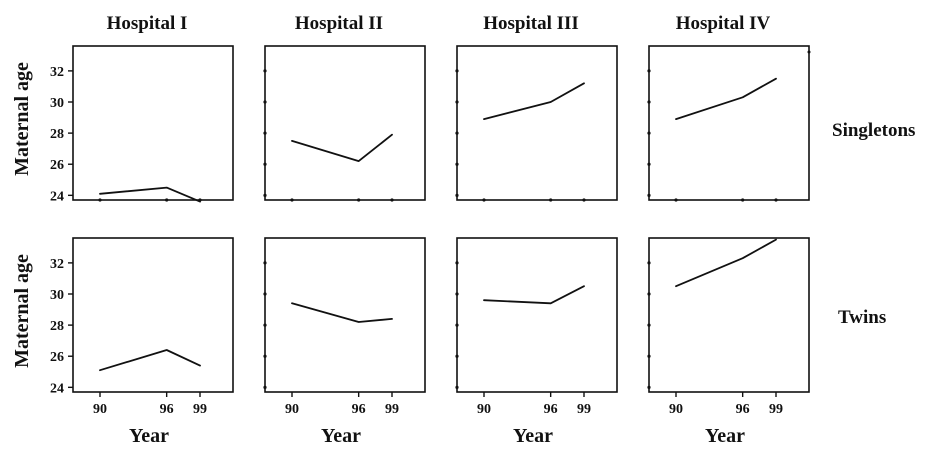 The height and width of the screenshot is (449, 940). Describe the element at coordinates (873, 130) in the screenshot. I see `row-label-singletons: Singletons` at that location.